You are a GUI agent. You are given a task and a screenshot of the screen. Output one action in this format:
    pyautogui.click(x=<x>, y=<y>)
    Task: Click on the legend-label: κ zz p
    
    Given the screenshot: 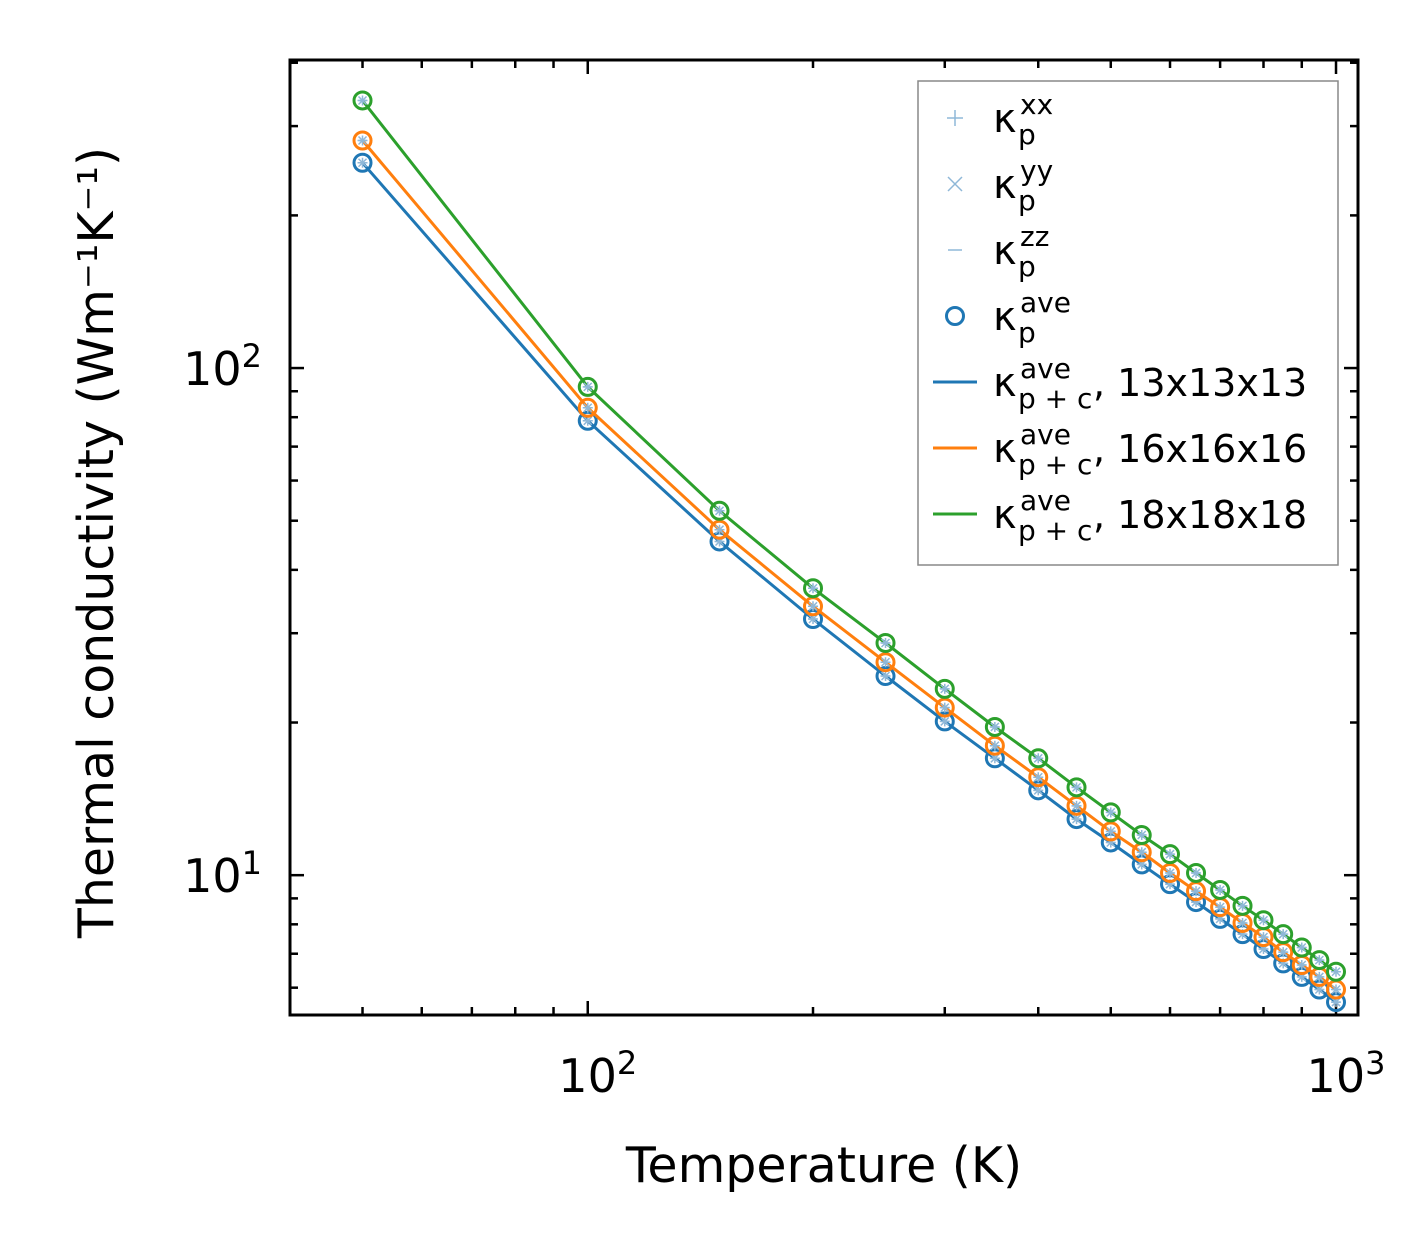 What is the action you would take?
    pyautogui.click(x=1021, y=251)
    